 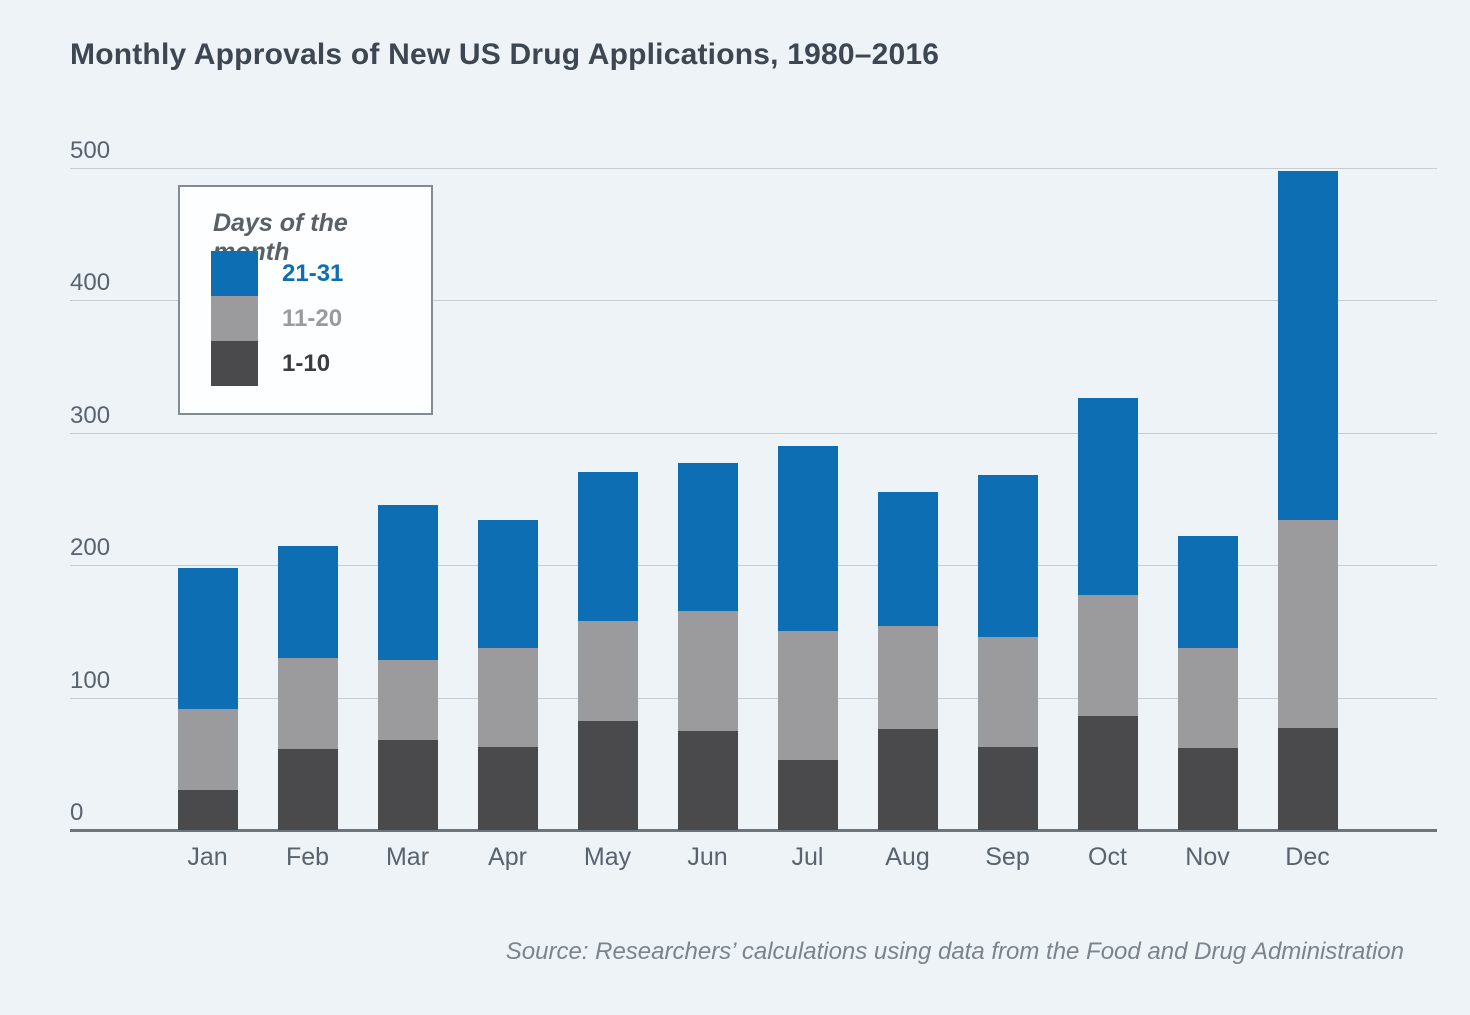 What do you see at coordinates (280, 237) in the screenshot?
I see `legend-title: Days of the month` at bounding box center [280, 237].